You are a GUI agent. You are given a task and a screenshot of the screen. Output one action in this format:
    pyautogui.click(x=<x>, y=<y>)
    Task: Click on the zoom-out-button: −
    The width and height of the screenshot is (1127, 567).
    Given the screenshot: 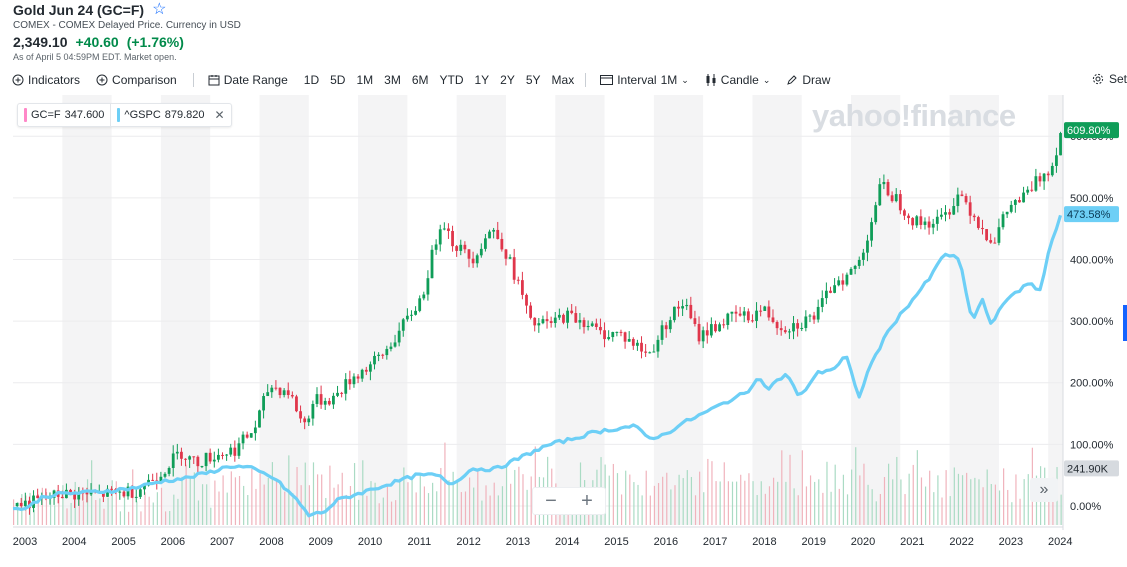 What is the action you would take?
    pyautogui.click(x=551, y=500)
    